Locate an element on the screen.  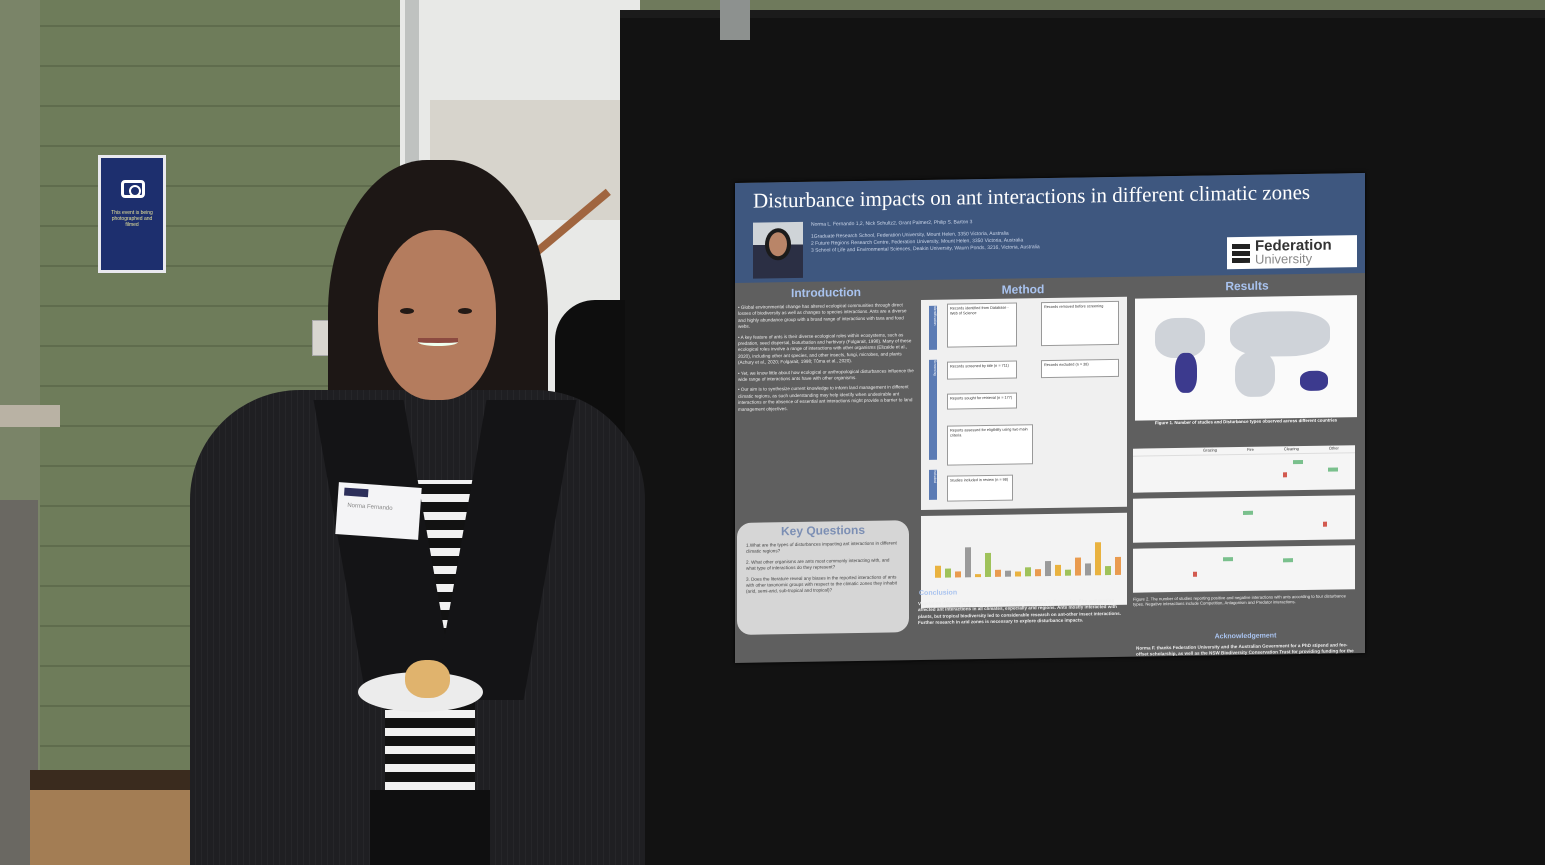
name-tag: Norma Fernando is located at coordinates (378, 511).